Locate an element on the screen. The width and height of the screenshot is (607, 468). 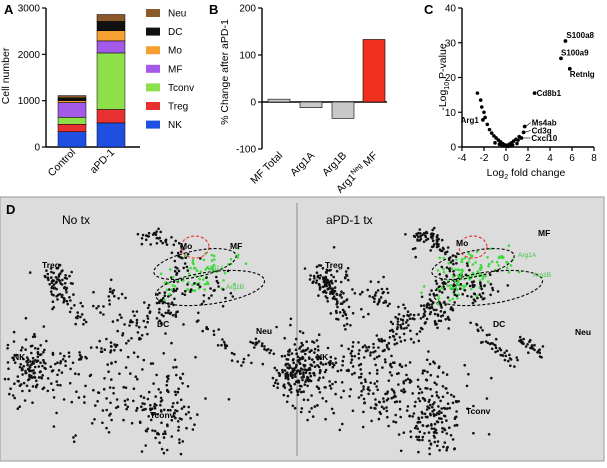
panel-c-point is located at coordinates (506, 145).